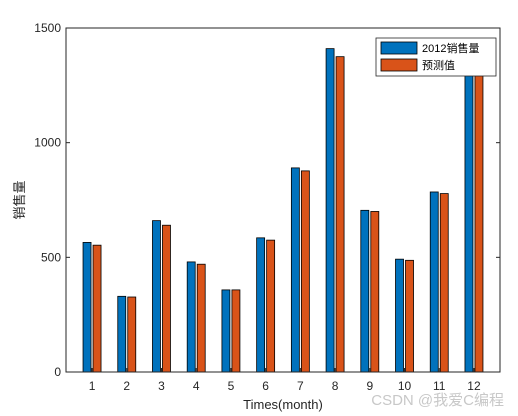  What do you see at coordinates (369, 386) in the screenshot?
I see `x-tick-label: 9` at bounding box center [369, 386].